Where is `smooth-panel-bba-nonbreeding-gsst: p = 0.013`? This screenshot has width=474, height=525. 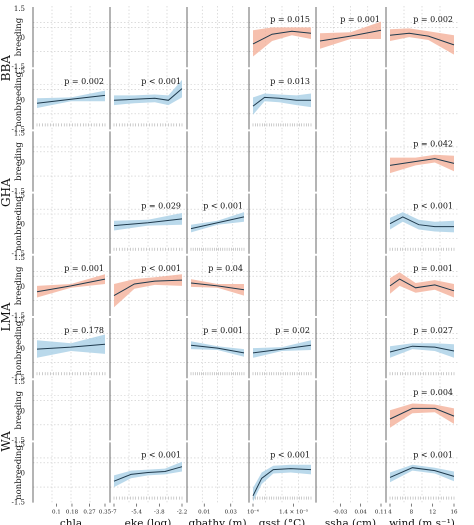
smooth-panel-bba-nonbreeding-gsst: p = 0.013 is located at coordinates (282, 102).